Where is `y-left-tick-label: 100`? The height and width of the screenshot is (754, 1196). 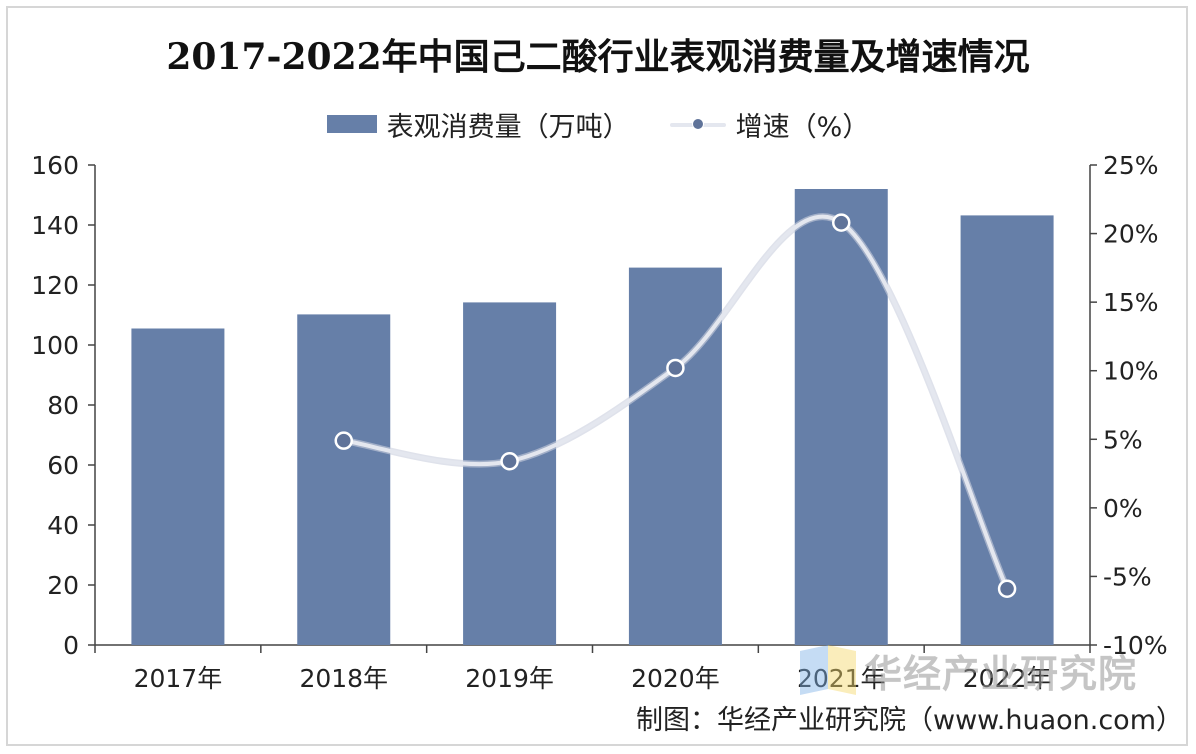 y-left-tick-label: 100 is located at coordinates (55, 345).